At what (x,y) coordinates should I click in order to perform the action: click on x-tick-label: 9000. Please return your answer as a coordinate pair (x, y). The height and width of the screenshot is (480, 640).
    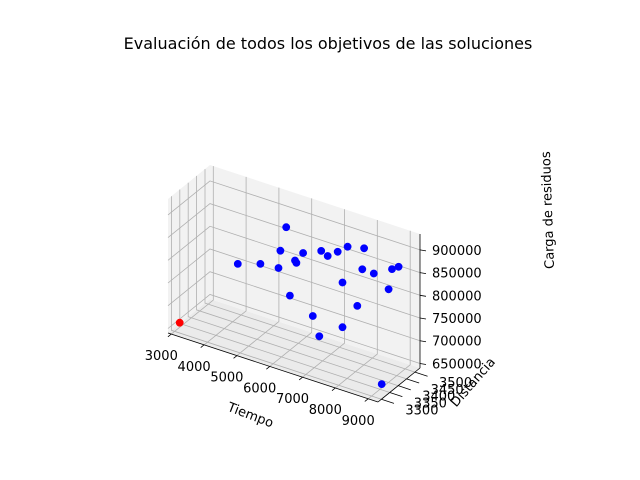
    Looking at the image, I should click on (358, 421).